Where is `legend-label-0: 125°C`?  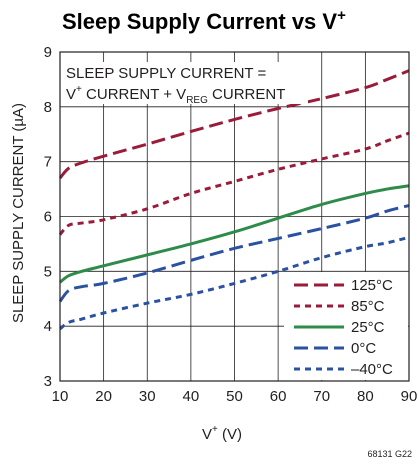
legend-label-0: 125°C is located at coordinates (372, 285).